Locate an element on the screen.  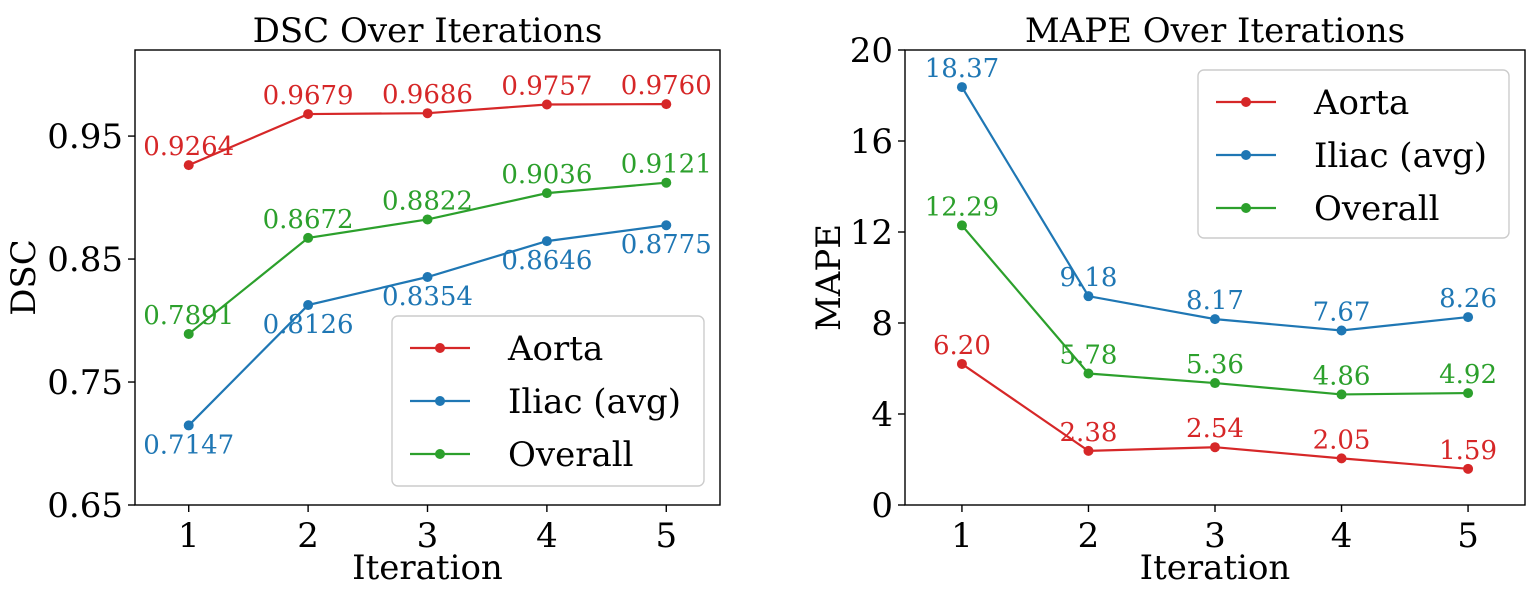
y-tick-label: 4 is located at coordinates (882, 415).